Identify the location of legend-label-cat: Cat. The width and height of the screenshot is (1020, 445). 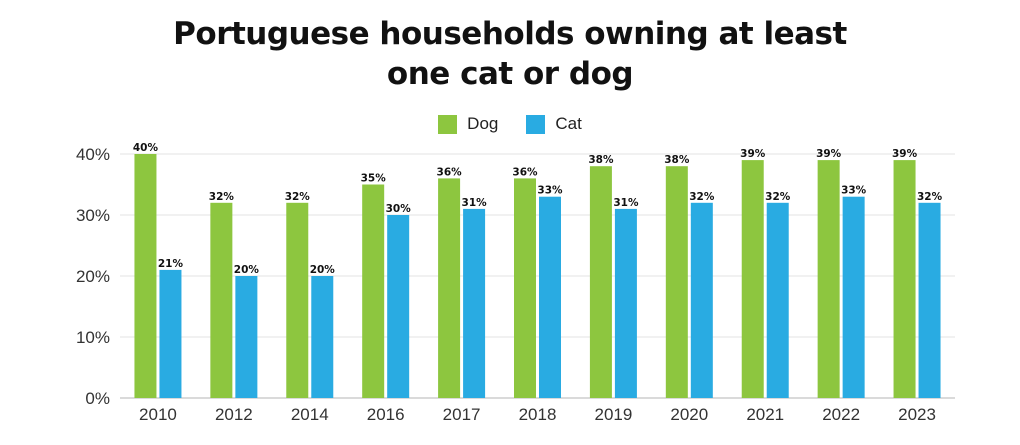
(568, 123).